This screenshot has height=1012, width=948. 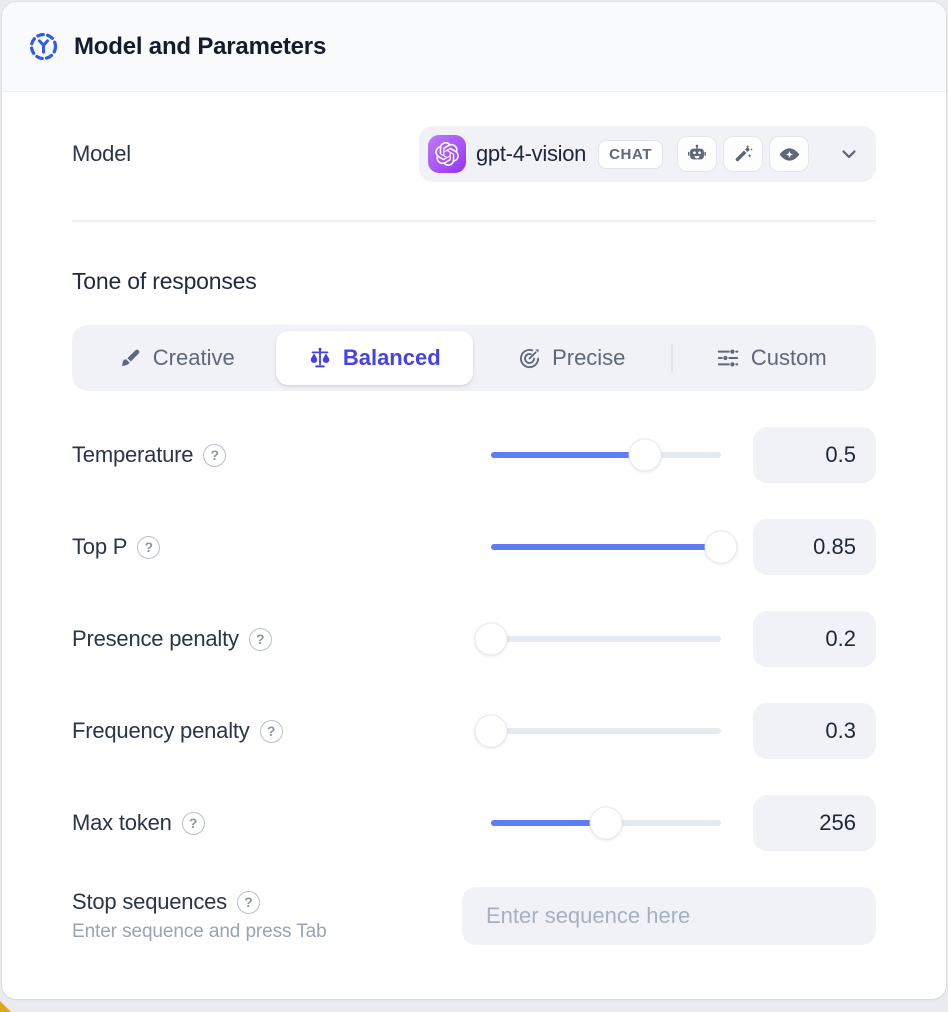 What do you see at coordinates (101, 153) in the screenshot?
I see `model-label: Model` at bounding box center [101, 153].